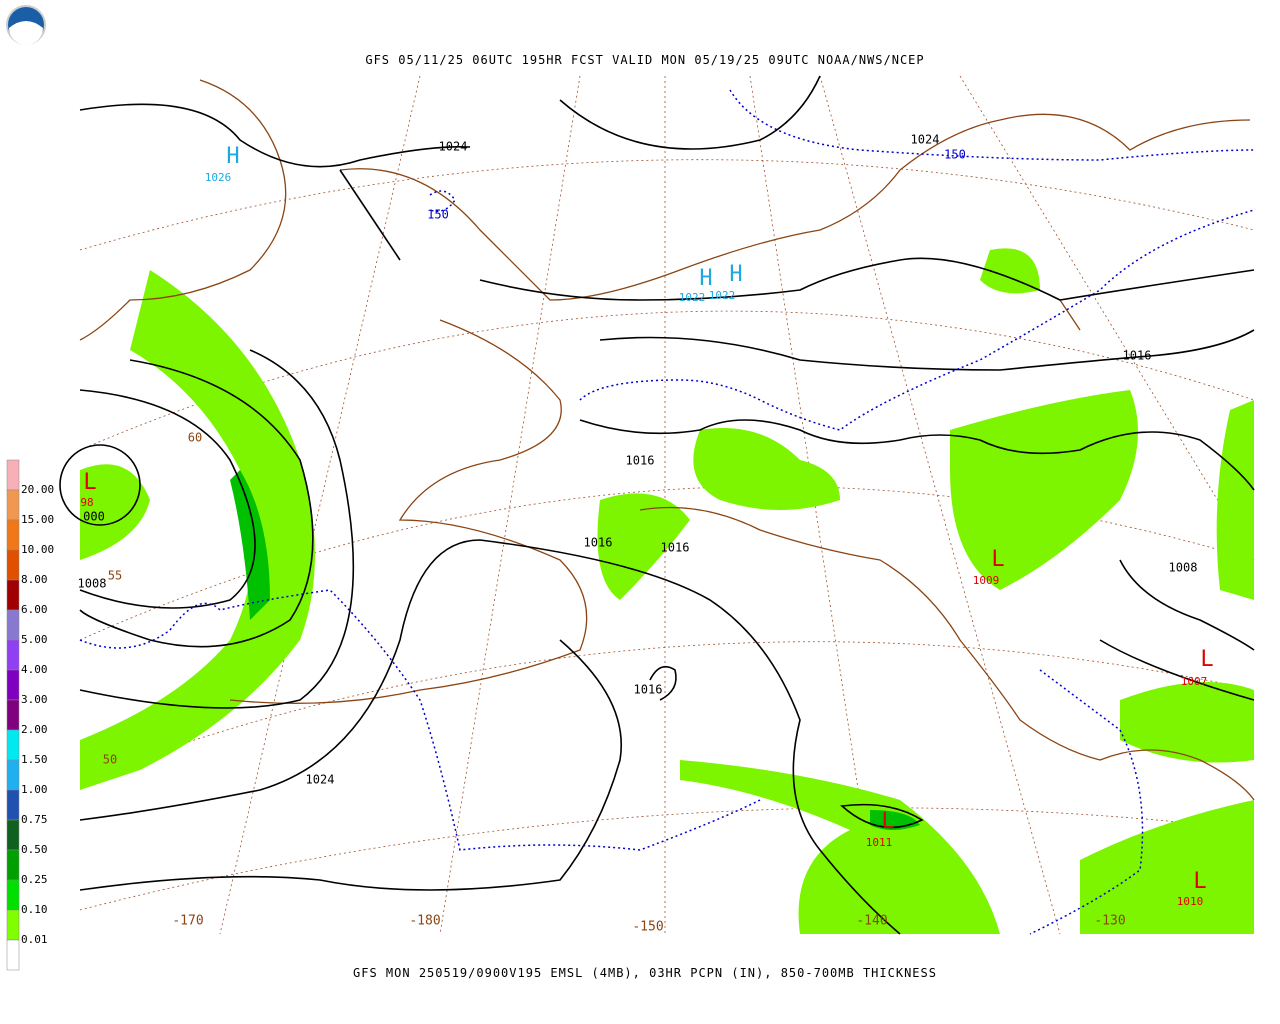 The image size is (1280, 1024). Describe the element at coordinates (34, 639) in the screenshot. I see `legend-label: 5.00` at that location.